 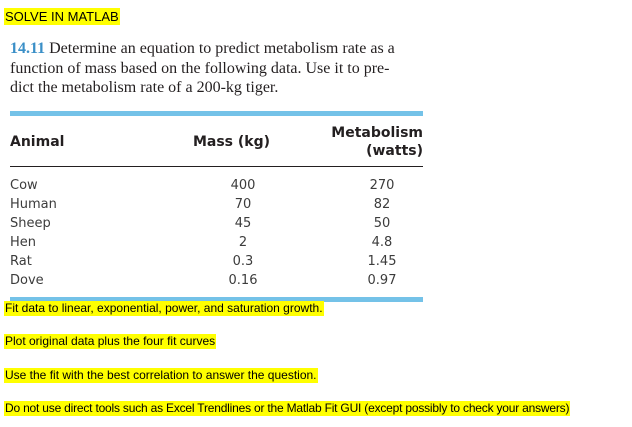 What do you see at coordinates (243, 261) in the screenshot?
I see `cell-mass: 0.3` at bounding box center [243, 261].